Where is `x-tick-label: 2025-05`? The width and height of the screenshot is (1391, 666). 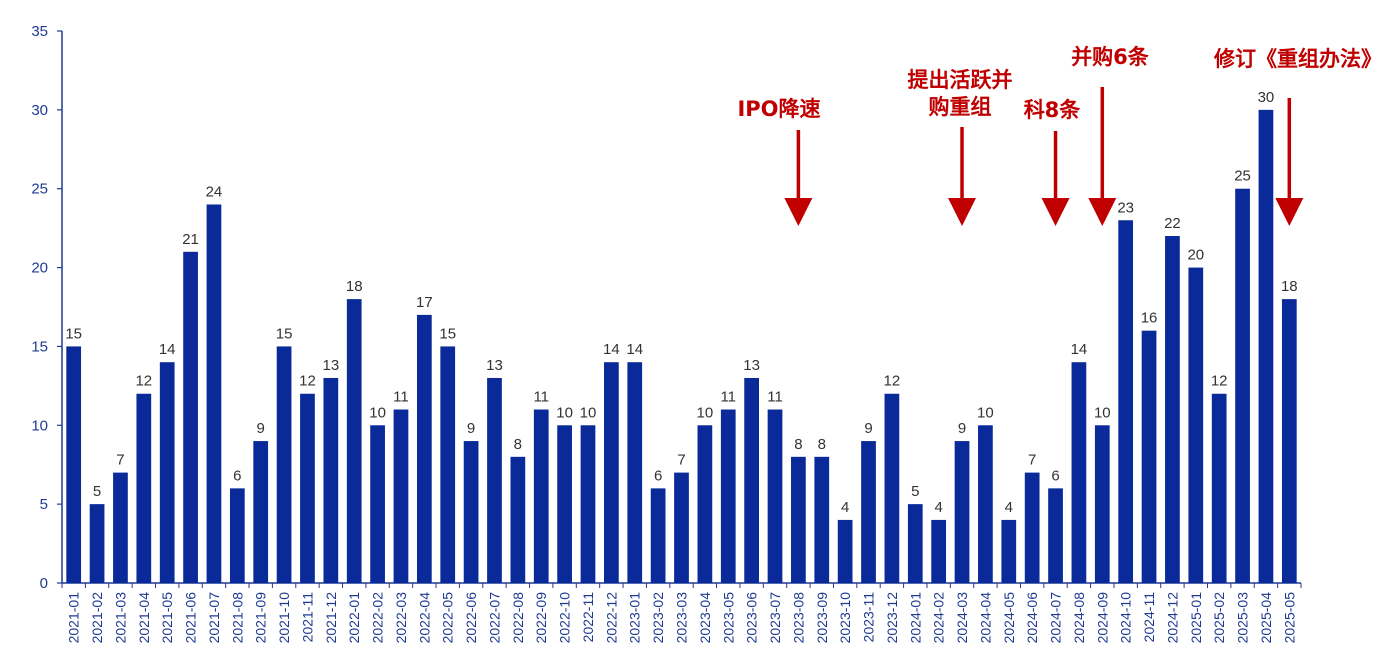 x-tick-label: 2025-05 is located at coordinates (1289, 618).